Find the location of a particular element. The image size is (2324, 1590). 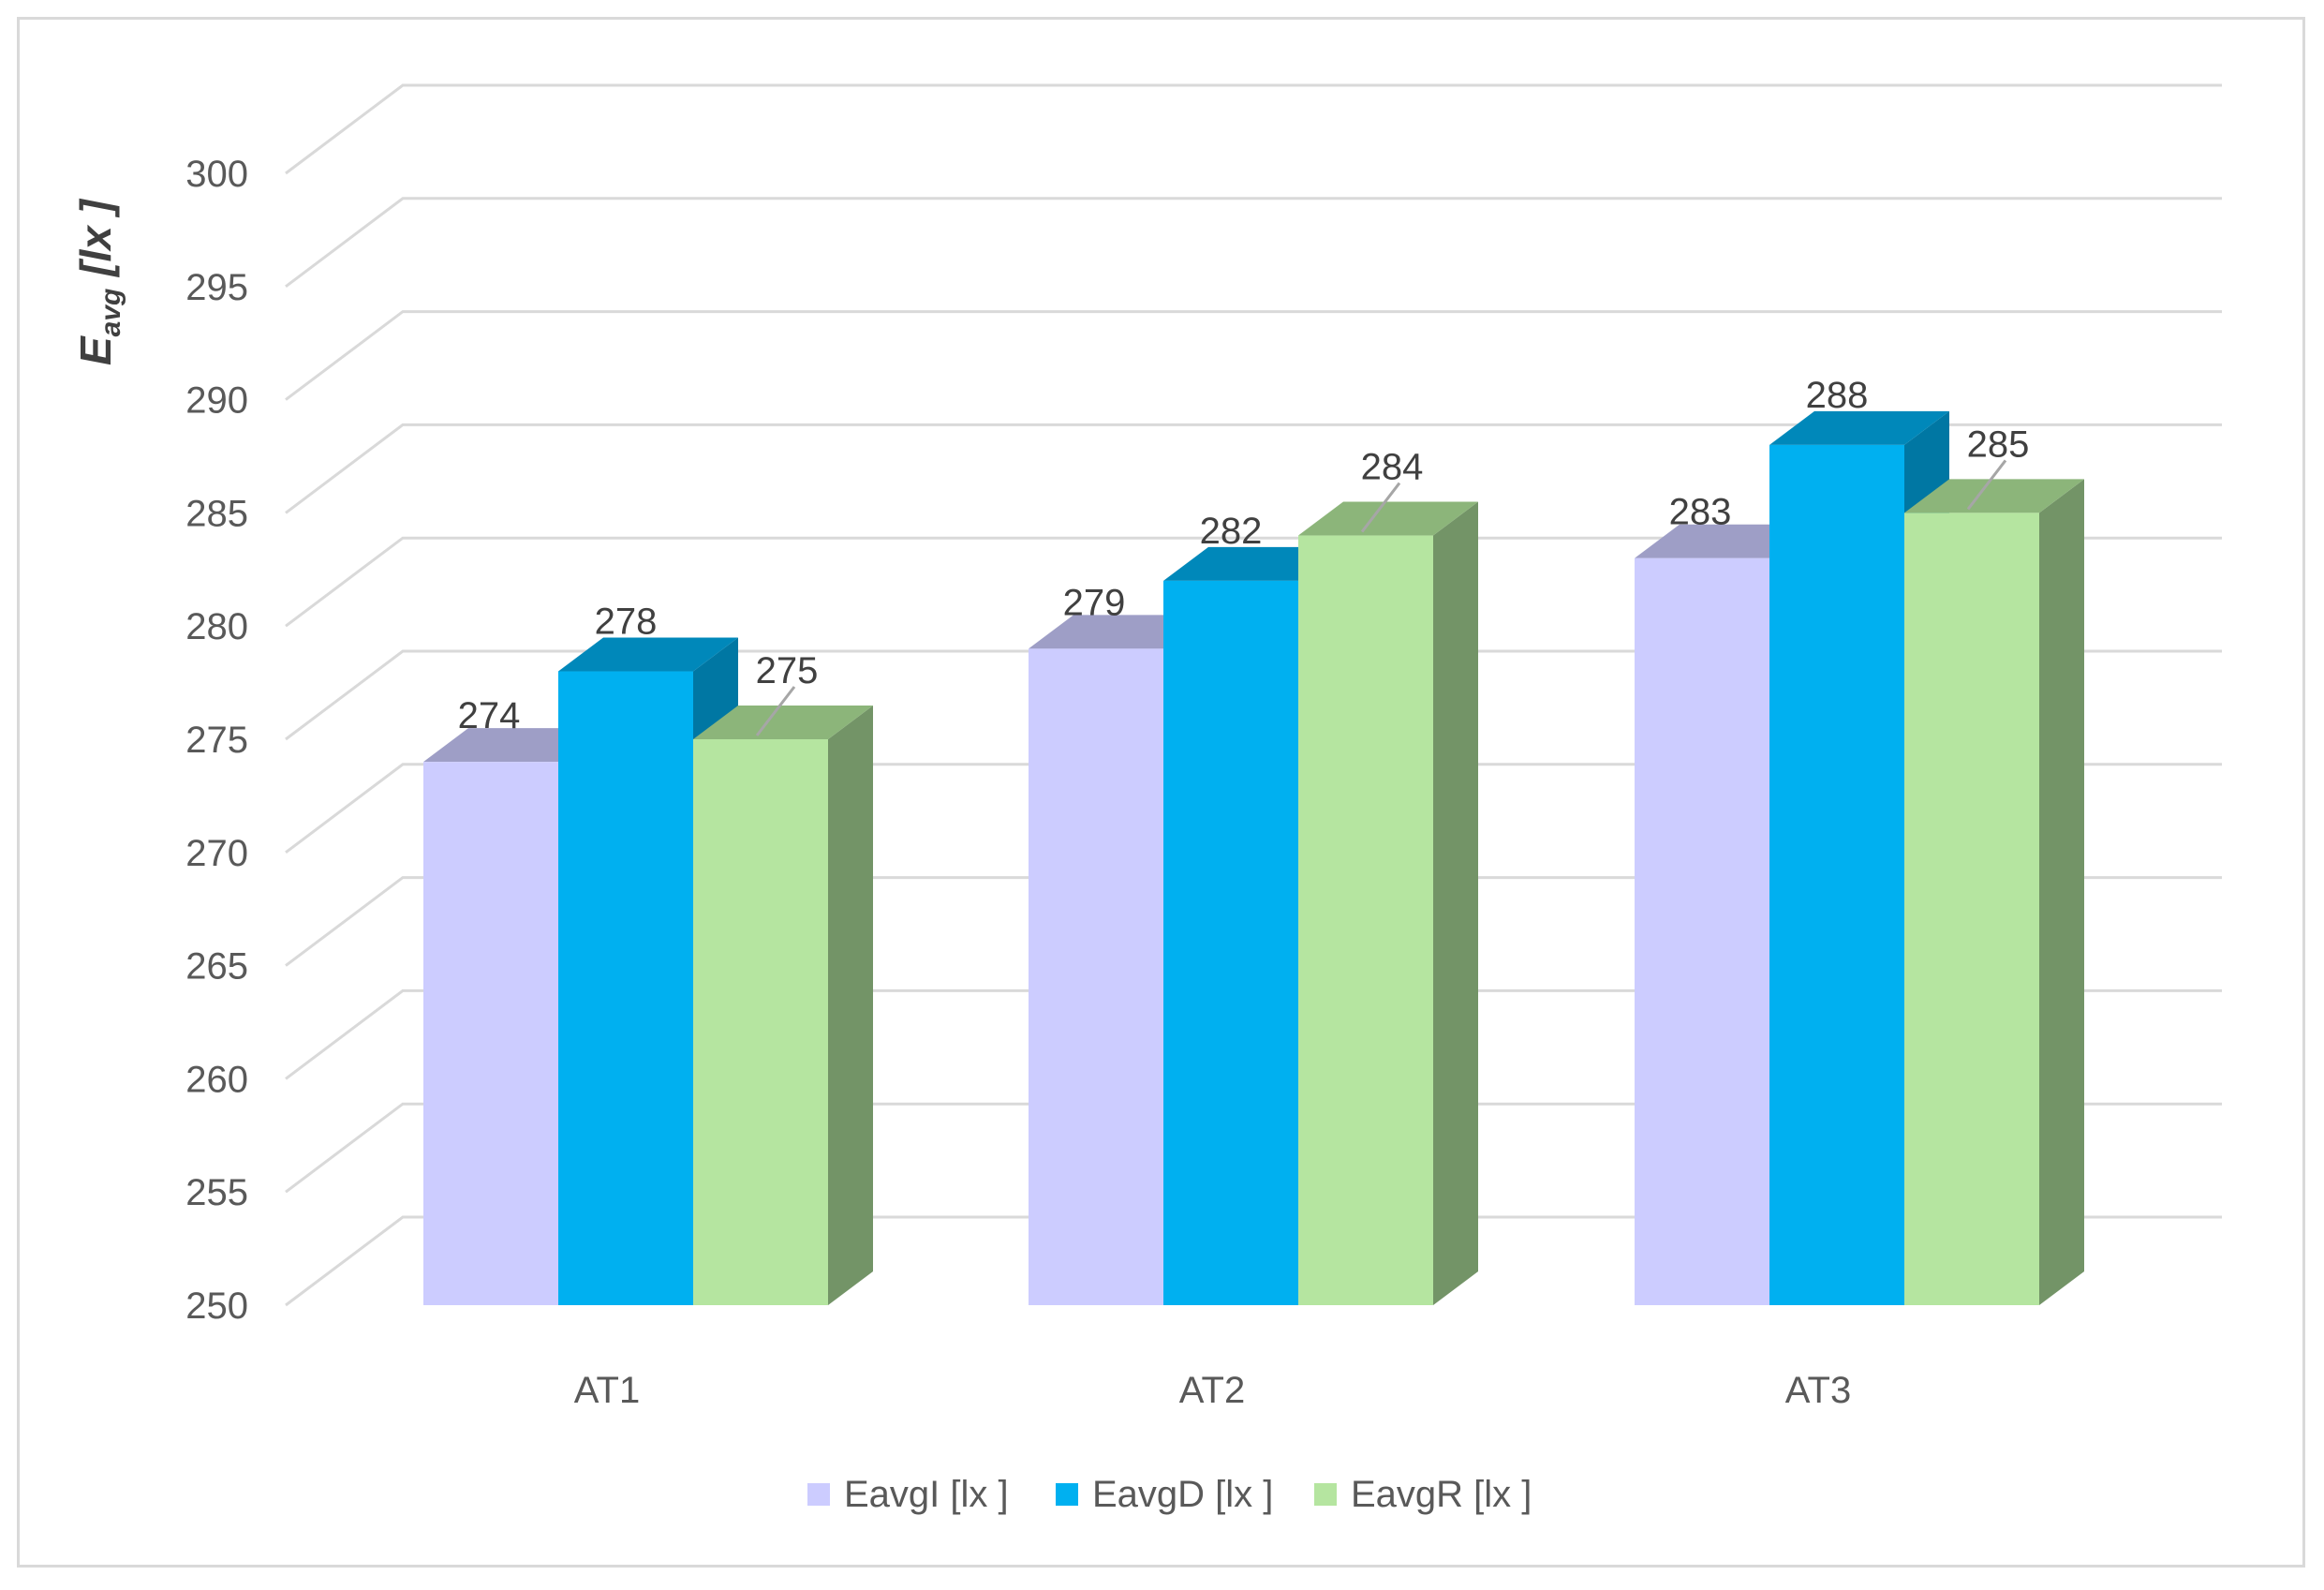

legend-item: EavgR [lx ] is located at coordinates (1423, 1494).